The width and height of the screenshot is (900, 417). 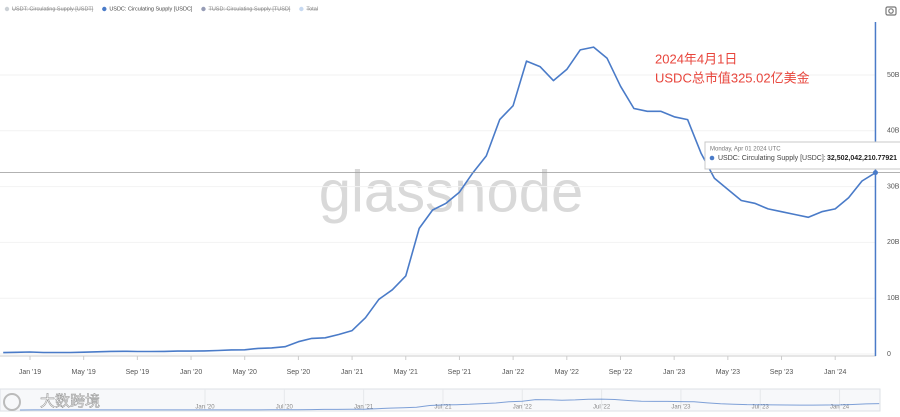 What do you see at coordinates (138, 372) in the screenshot?
I see `x-tick-label: Sep '19` at bounding box center [138, 372].